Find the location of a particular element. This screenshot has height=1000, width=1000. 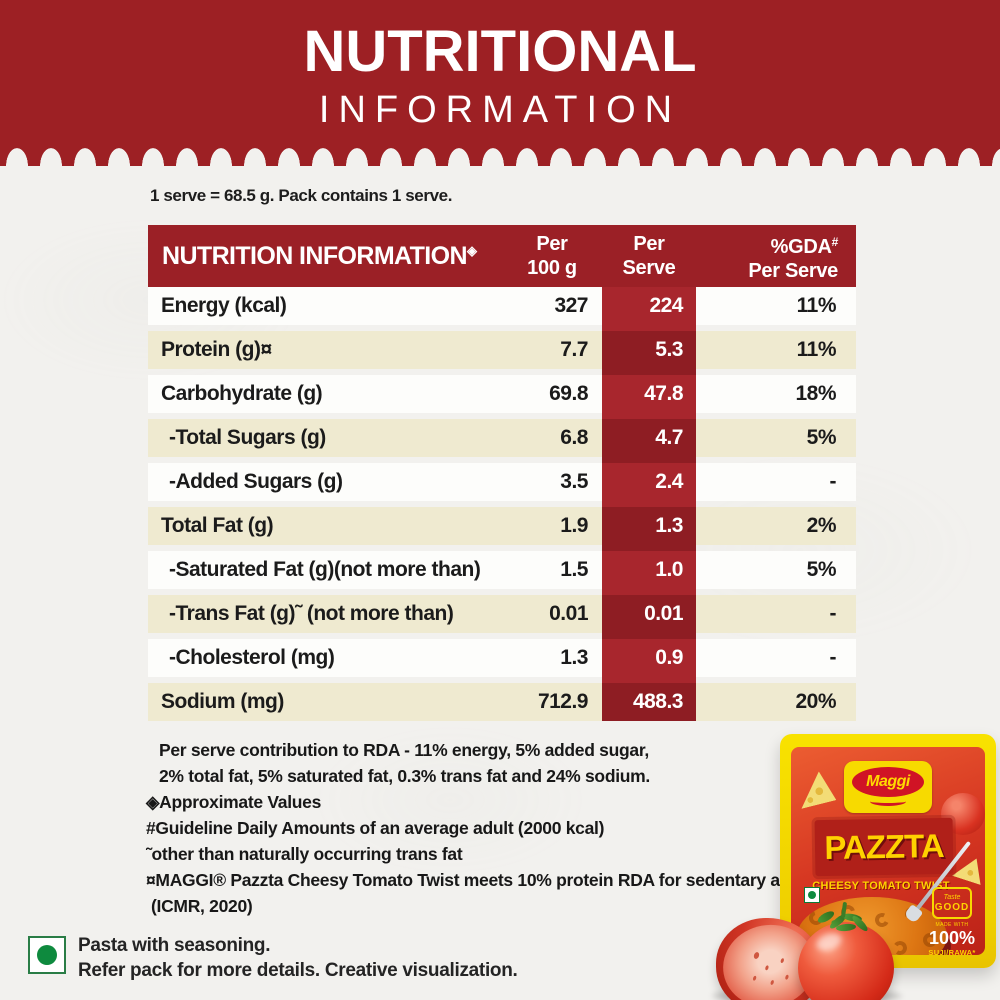

pack-veg-symbol-icon is located at coordinates (812, 895).